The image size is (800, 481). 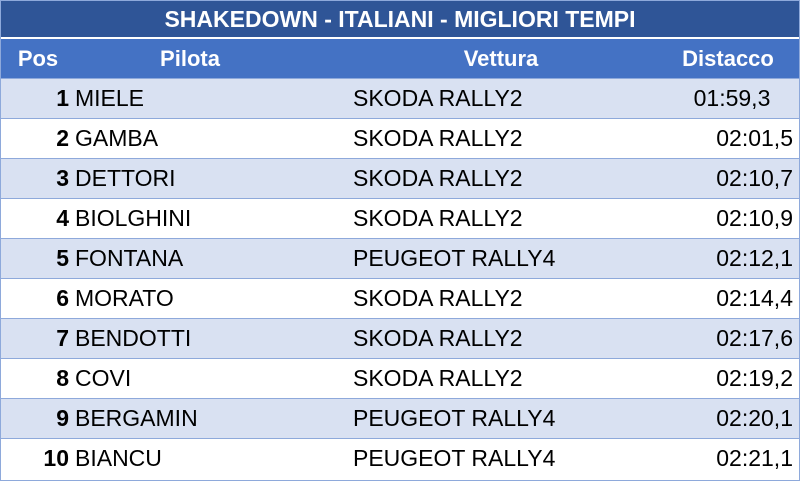 I want to click on table-row: 3 DETTORI SKODA RALLY2 02:10,7, so click(x=400, y=178).